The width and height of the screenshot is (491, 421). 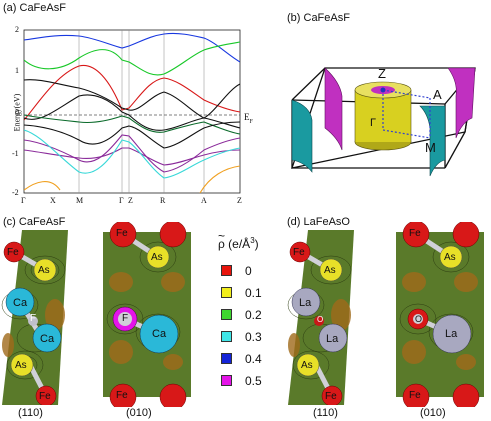 I want to click on kpoint-r: R, so click(x=163, y=200).